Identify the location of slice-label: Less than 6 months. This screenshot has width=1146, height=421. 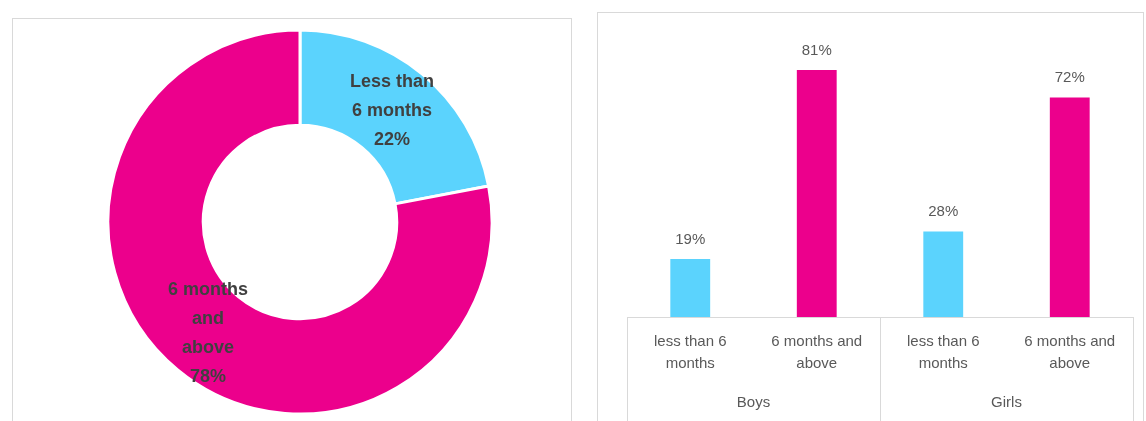
(392, 95).